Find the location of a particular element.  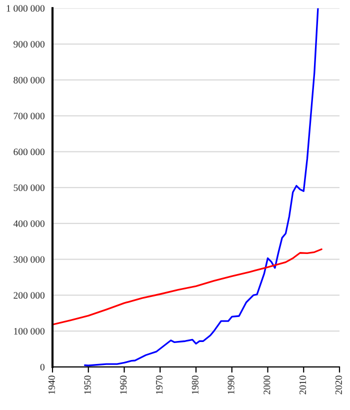

y-tick-label: 500 000 is located at coordinates (29, 188).